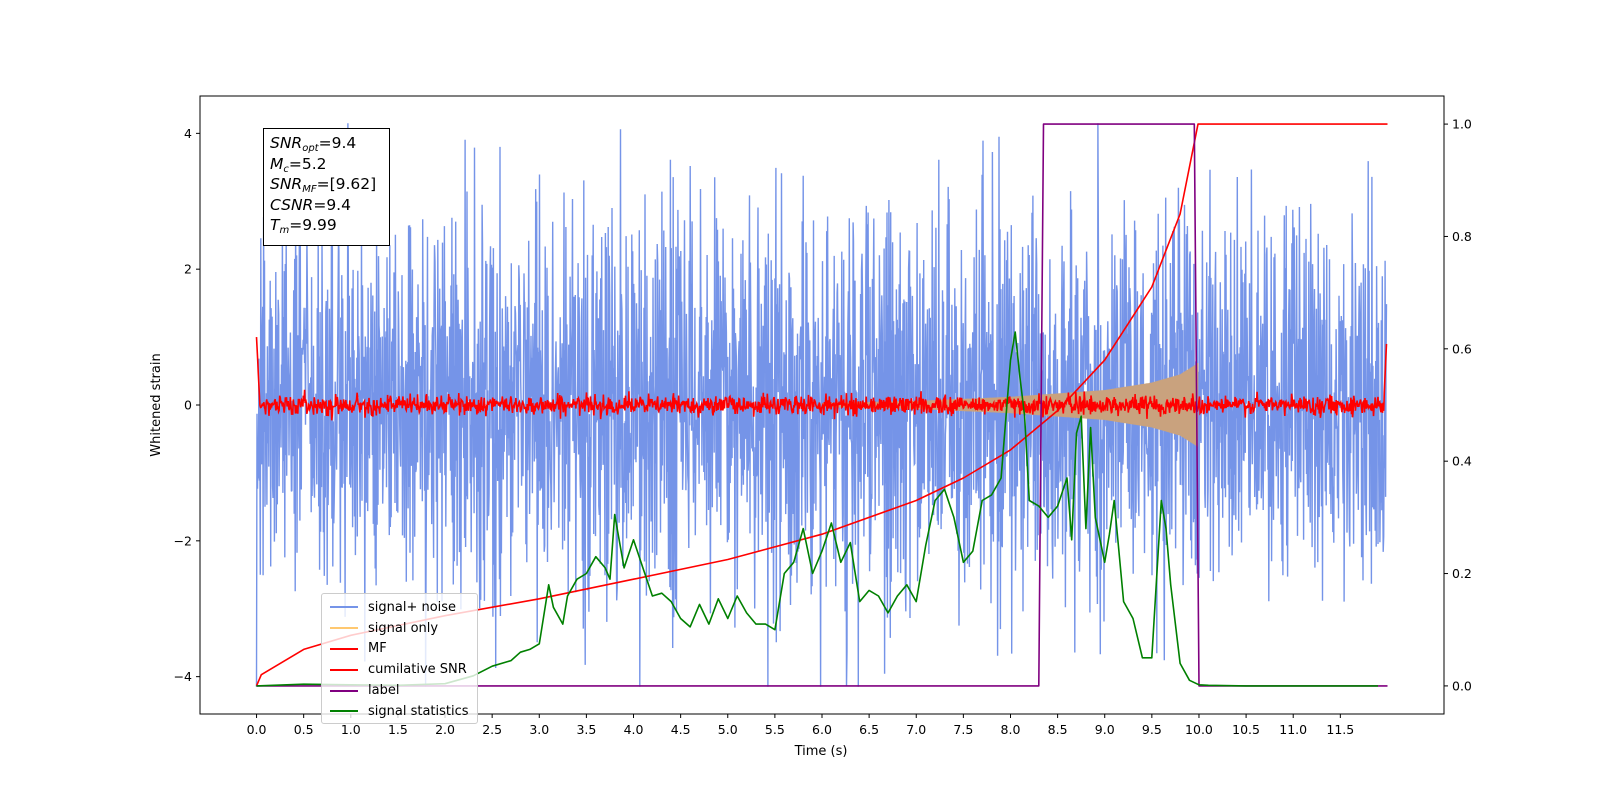 The image size is (1600, 800). I want to click on tm-line: Tm=9.99, so click(329, 225).